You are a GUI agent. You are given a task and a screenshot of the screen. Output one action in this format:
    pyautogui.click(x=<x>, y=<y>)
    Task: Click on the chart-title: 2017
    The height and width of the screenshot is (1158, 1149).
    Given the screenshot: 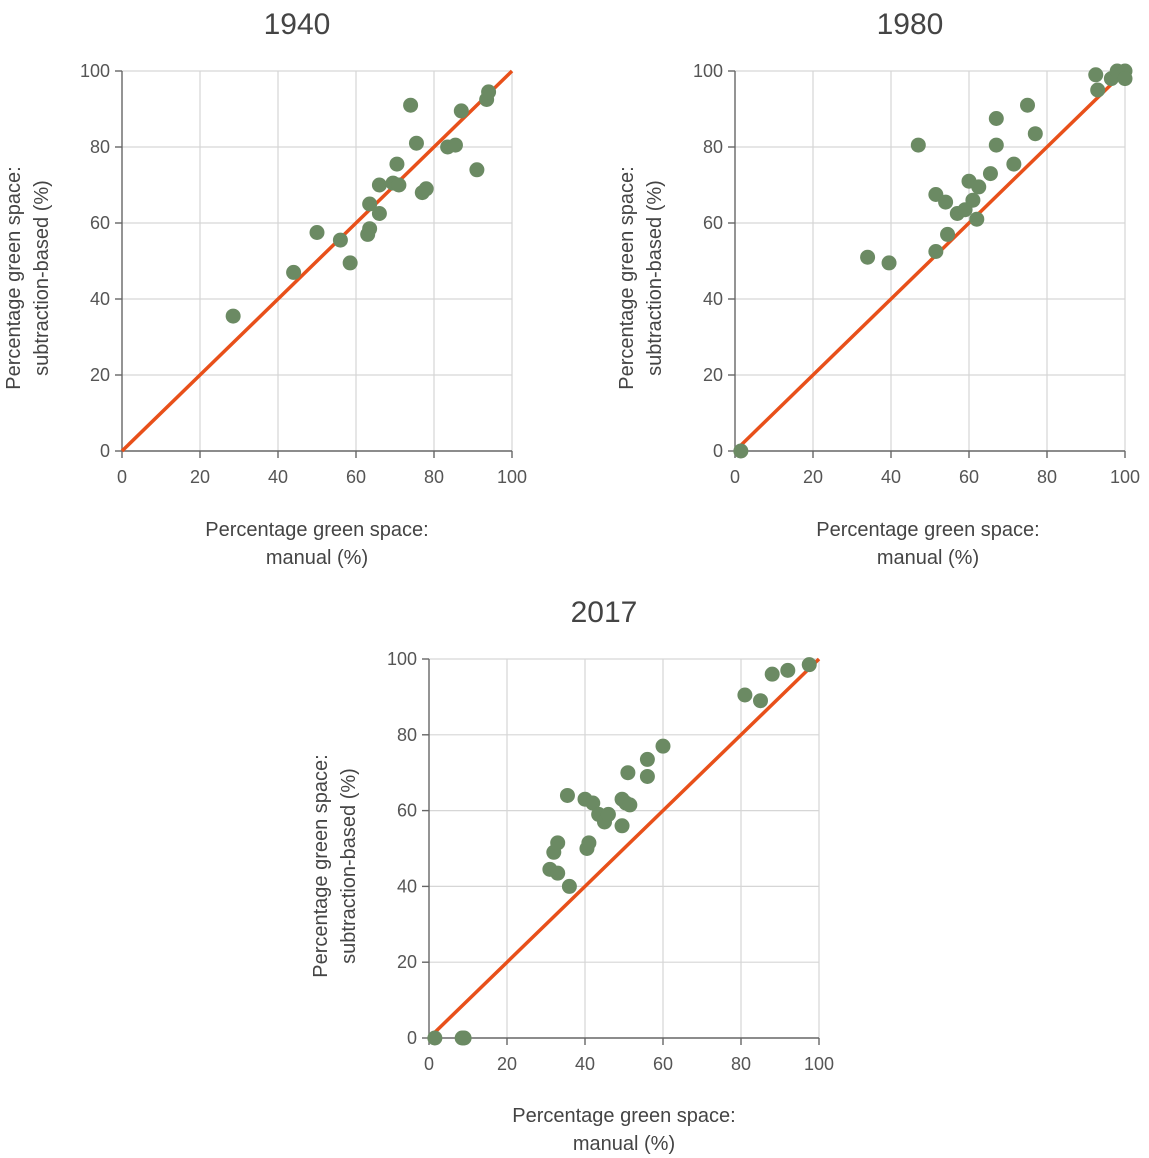 What is the action you would take?
    pyautogui.click(x=604, y=612)
    